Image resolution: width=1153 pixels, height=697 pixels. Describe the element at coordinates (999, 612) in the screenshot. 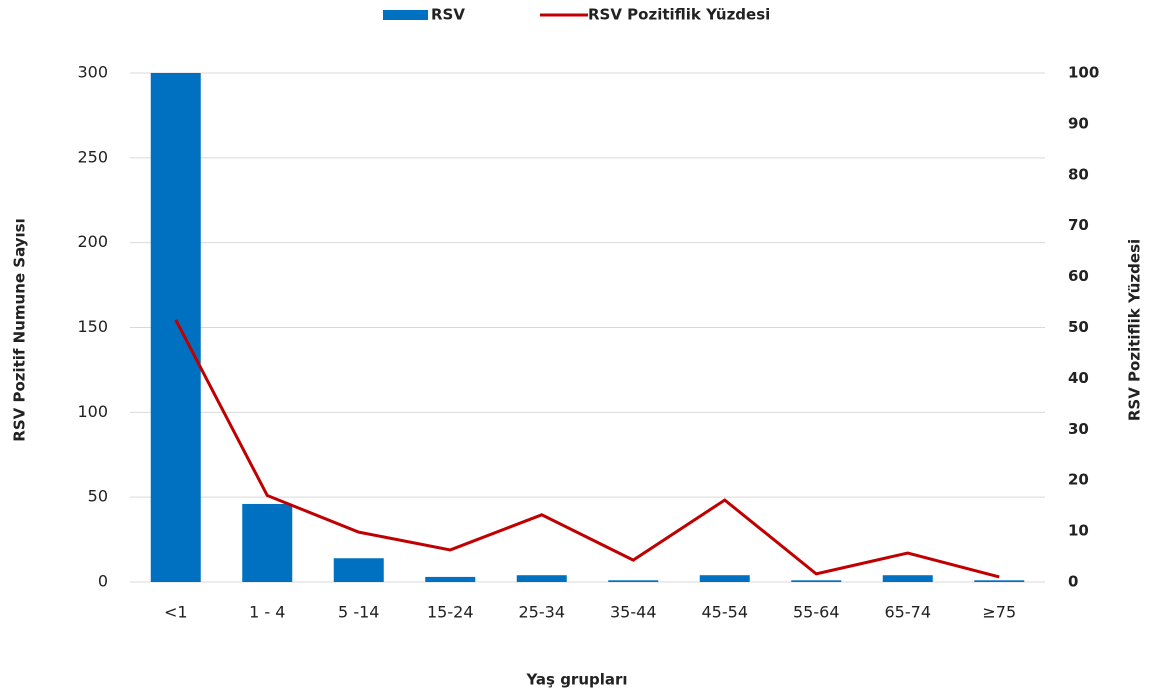

I see `x-tick-label: ≥75` at that location.